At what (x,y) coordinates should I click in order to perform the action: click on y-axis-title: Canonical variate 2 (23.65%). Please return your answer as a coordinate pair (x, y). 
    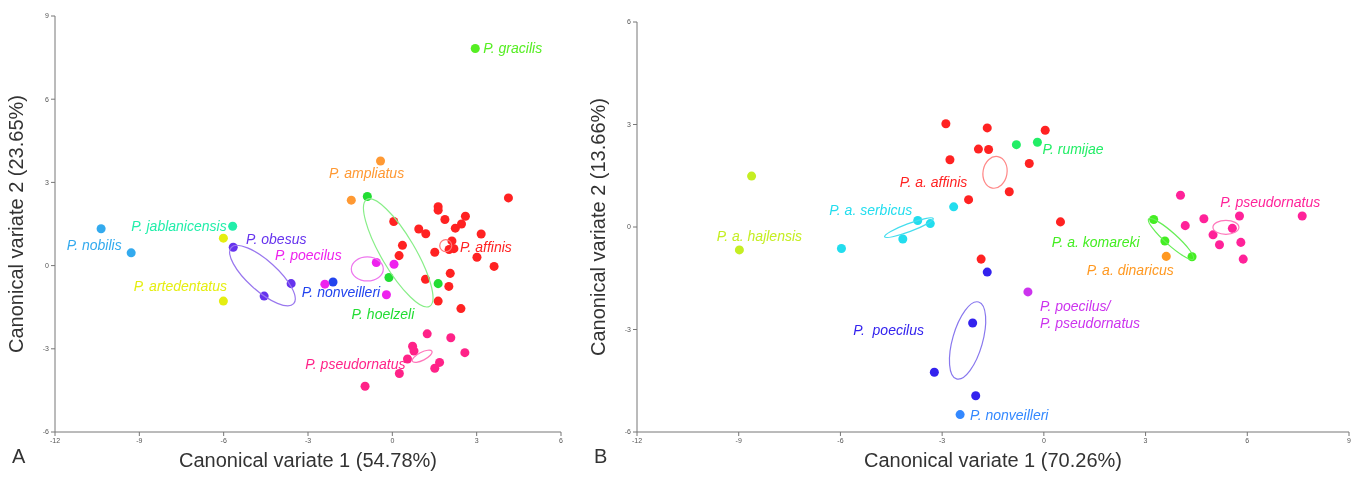
    Looking at the image, I should click on (16, 224).